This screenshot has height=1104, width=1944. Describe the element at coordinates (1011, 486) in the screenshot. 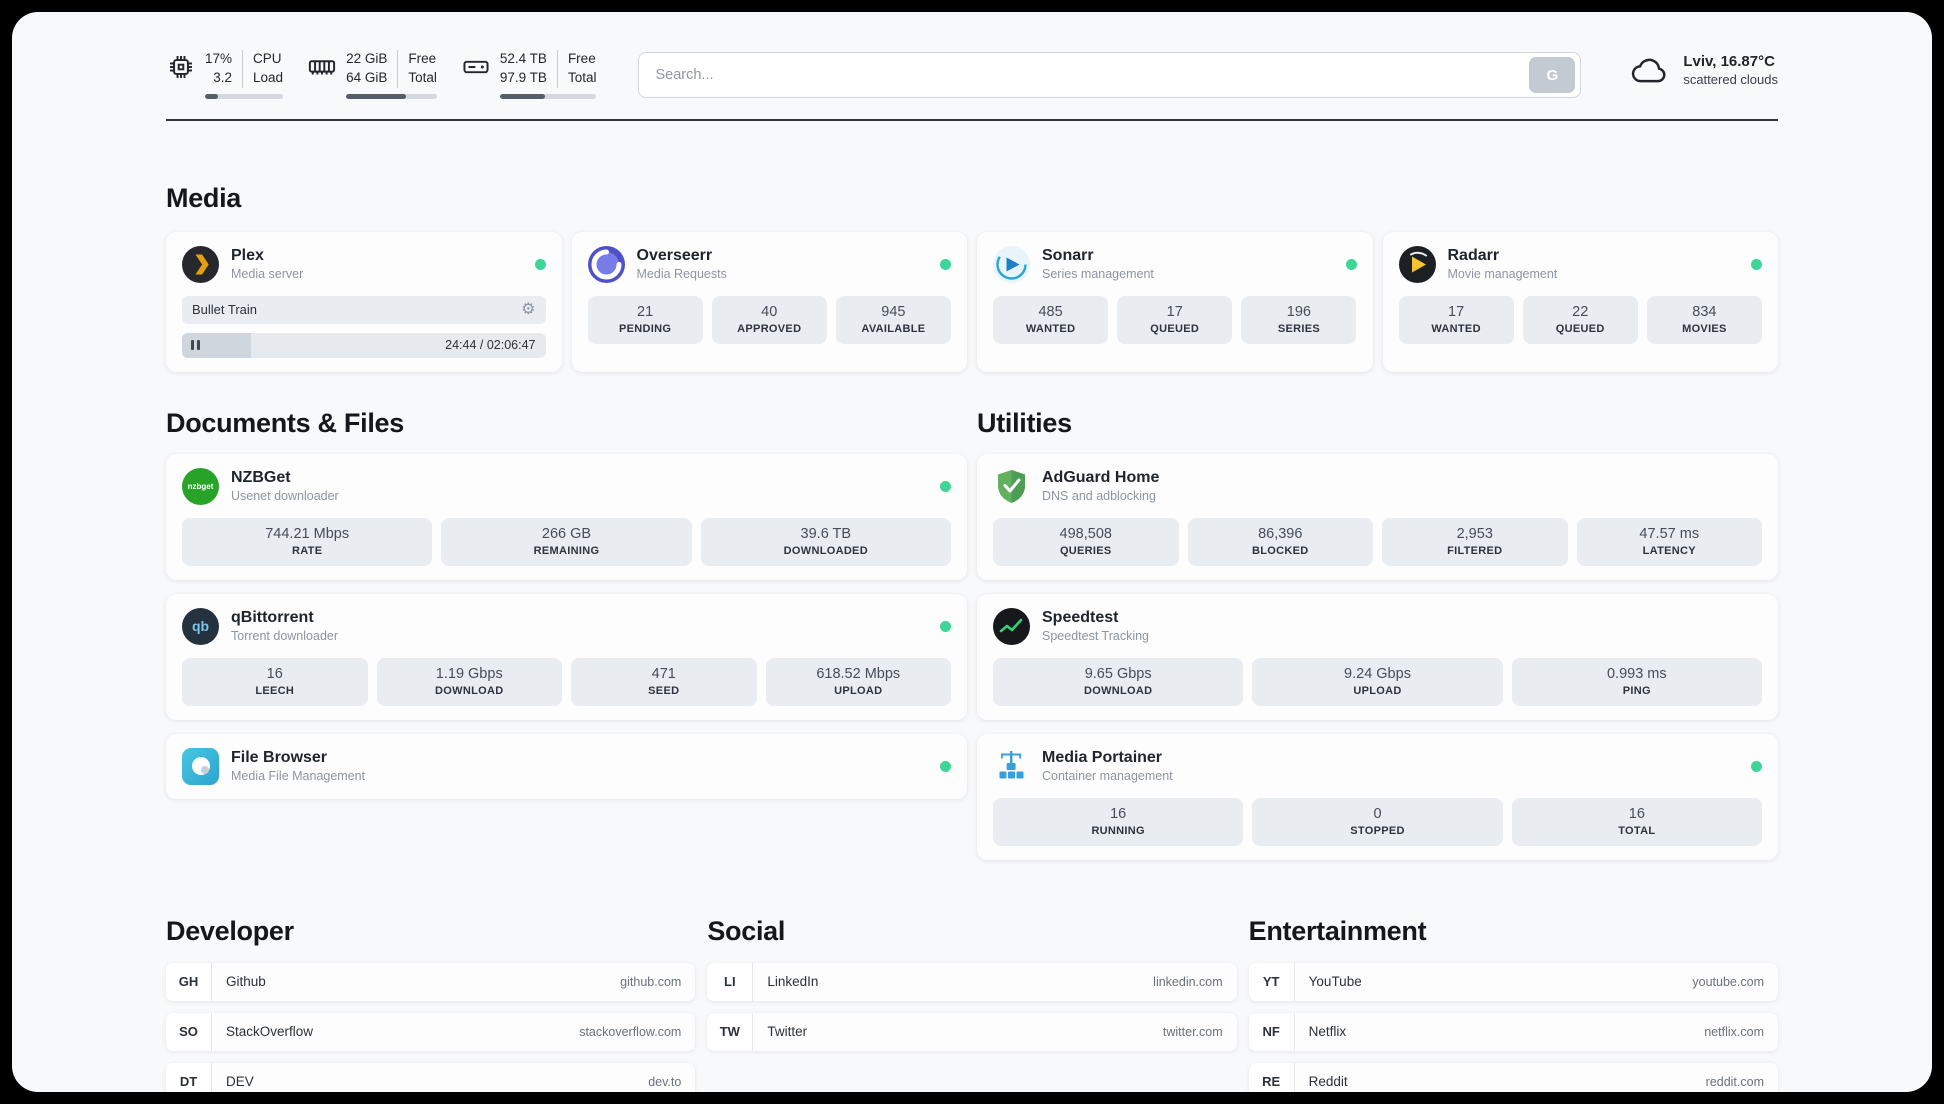

I see `adguard-shield-icon` at that location.